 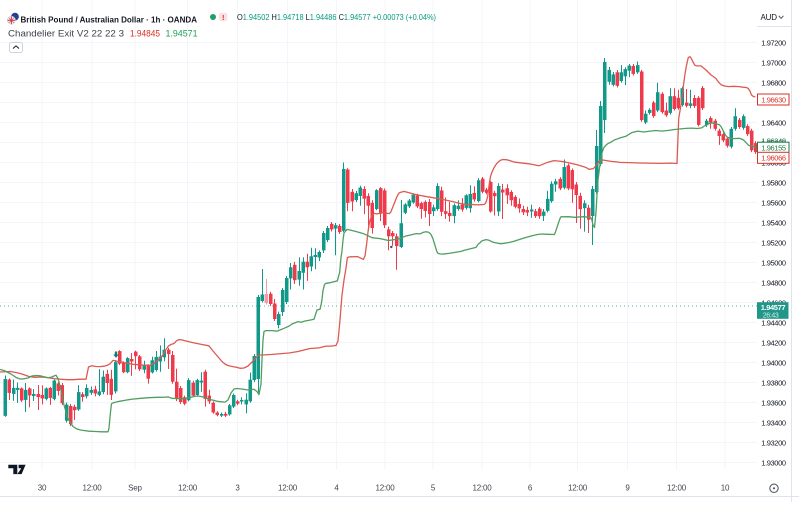 What do you see at coordinates (773, 307) in the screenshot?
I see `svg-text: 1.94577` at bounding box center [773, 307].